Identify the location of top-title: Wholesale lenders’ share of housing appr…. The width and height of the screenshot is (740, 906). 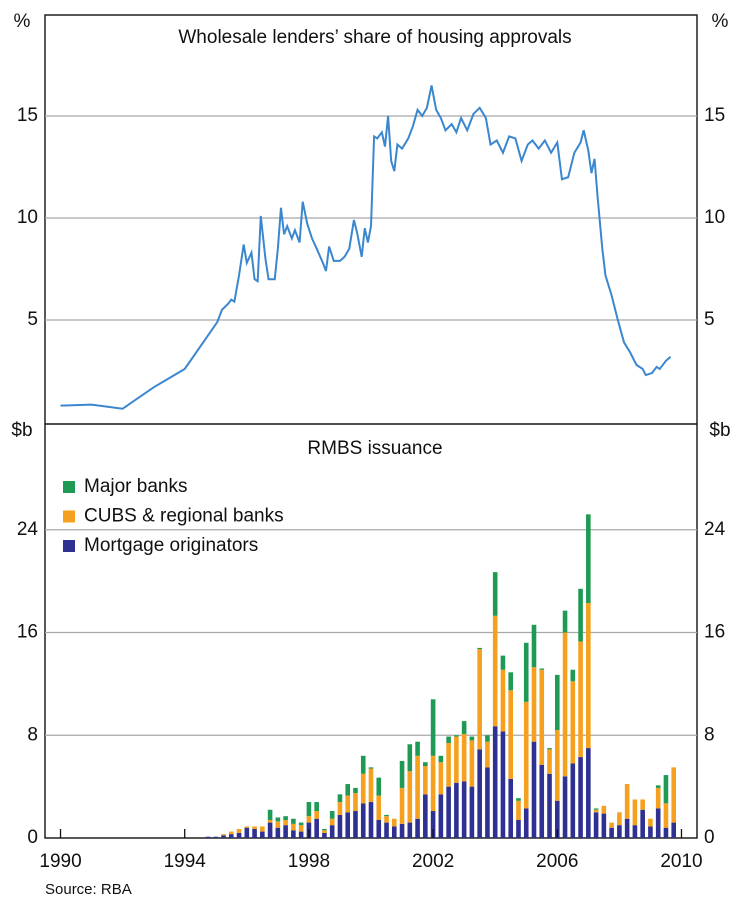
(374, 37).